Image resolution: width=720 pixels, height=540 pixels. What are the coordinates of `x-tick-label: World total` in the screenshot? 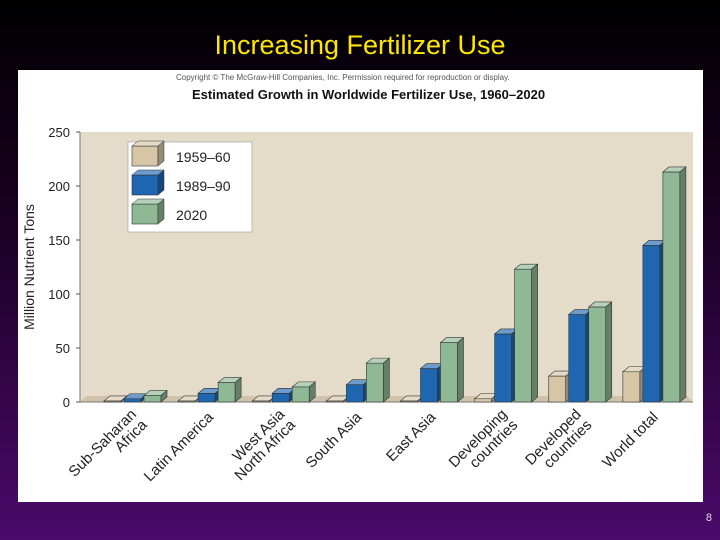 It's located at (630, 440).